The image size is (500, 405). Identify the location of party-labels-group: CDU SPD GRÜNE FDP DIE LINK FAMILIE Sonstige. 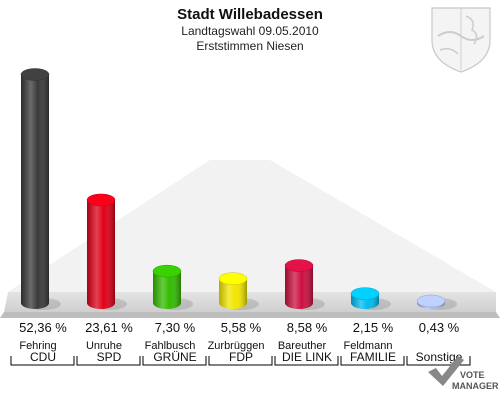
(240, 358).